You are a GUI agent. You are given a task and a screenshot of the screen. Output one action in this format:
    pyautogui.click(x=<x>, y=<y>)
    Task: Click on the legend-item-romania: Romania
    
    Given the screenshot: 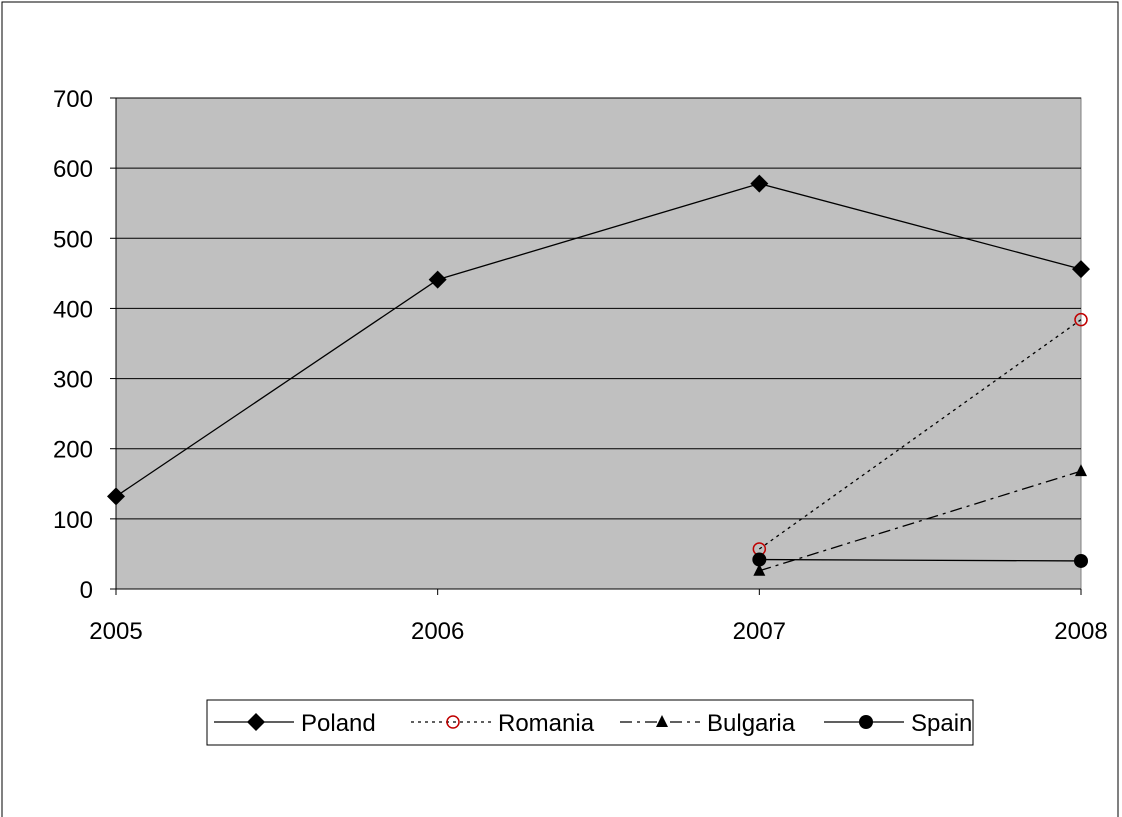 What is the action you would take?
    pyautogui.click(x=503, y=723)
    